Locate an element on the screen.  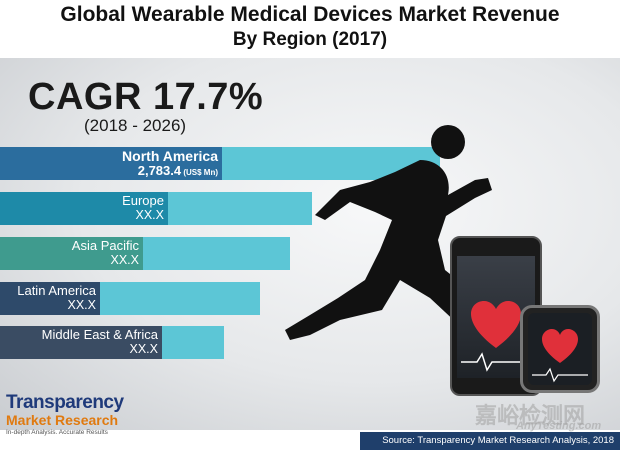
bar-label: Asia Pacific XX.X is located at coordinates (71, 253).